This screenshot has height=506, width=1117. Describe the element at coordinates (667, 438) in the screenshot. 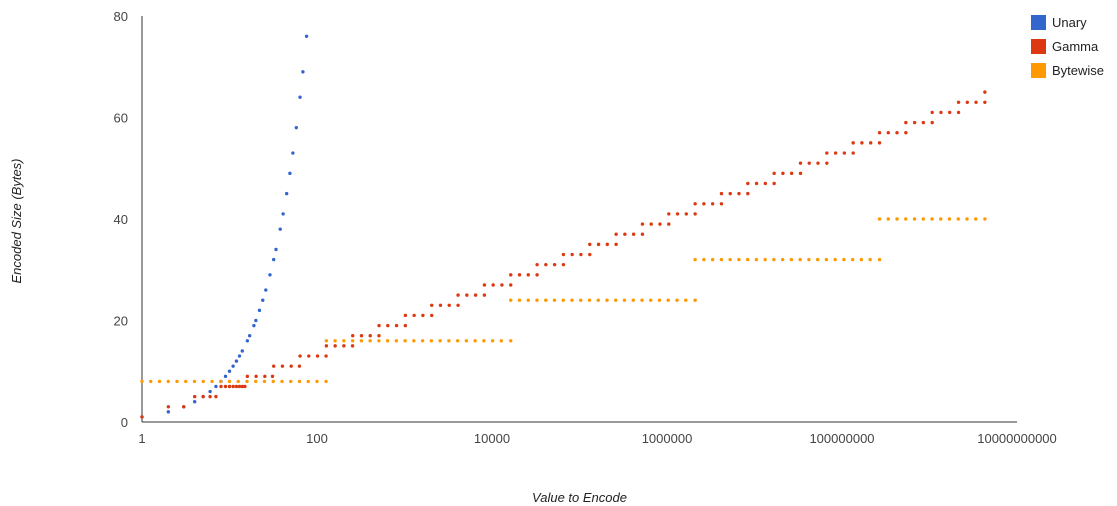

I see `x-tick-label: 1000000` at that location.